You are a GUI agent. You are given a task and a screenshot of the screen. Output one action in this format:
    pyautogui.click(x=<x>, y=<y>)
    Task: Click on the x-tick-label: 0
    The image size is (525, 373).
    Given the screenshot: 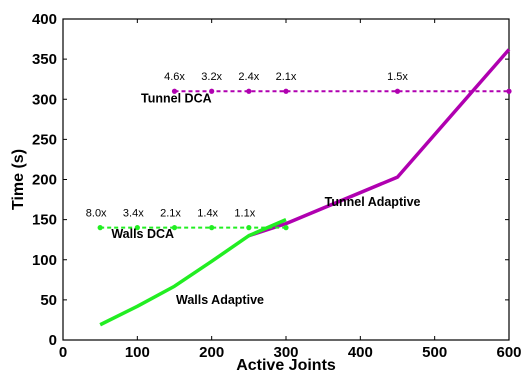 What is the action you would take?
    pyautogui.click(x=63, y=352)
    